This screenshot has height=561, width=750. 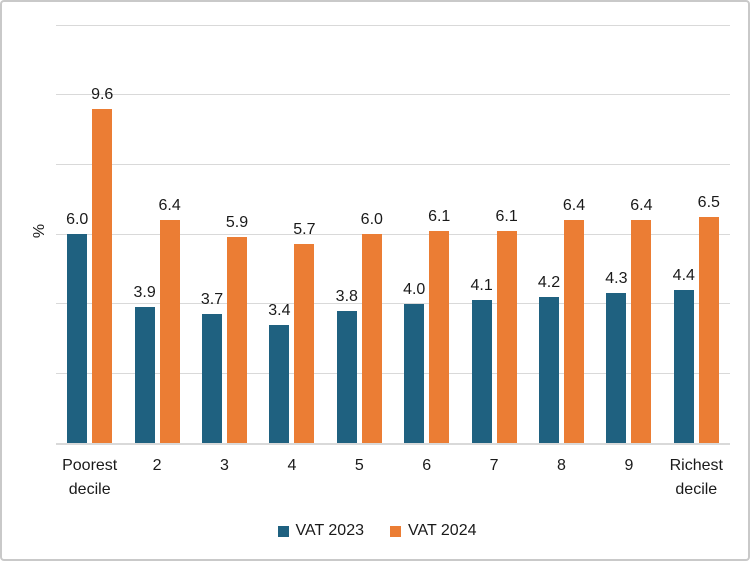 I want to click on y-axis-title: %, so click(x=39, y=231).